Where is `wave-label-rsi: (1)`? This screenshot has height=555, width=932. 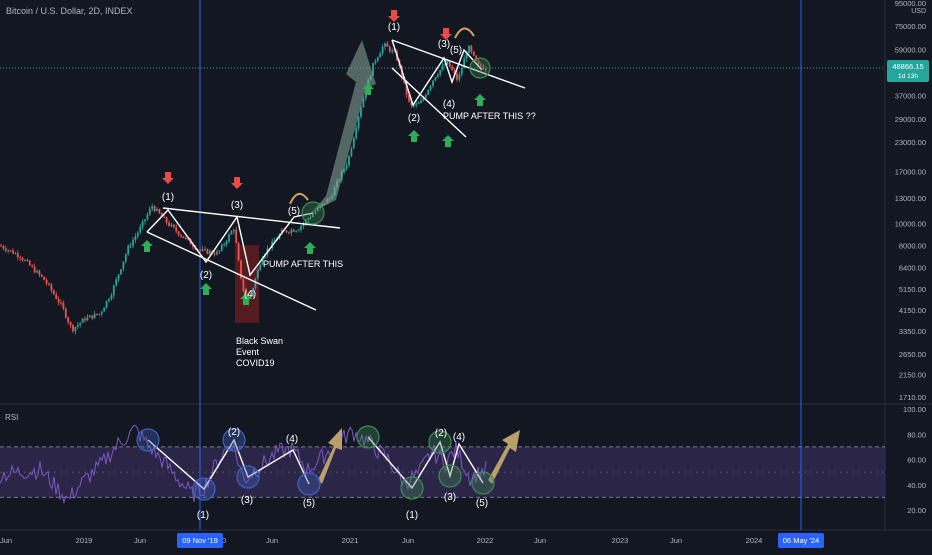 wave-label-rsi: (1) is located at coordinates (412, 515).